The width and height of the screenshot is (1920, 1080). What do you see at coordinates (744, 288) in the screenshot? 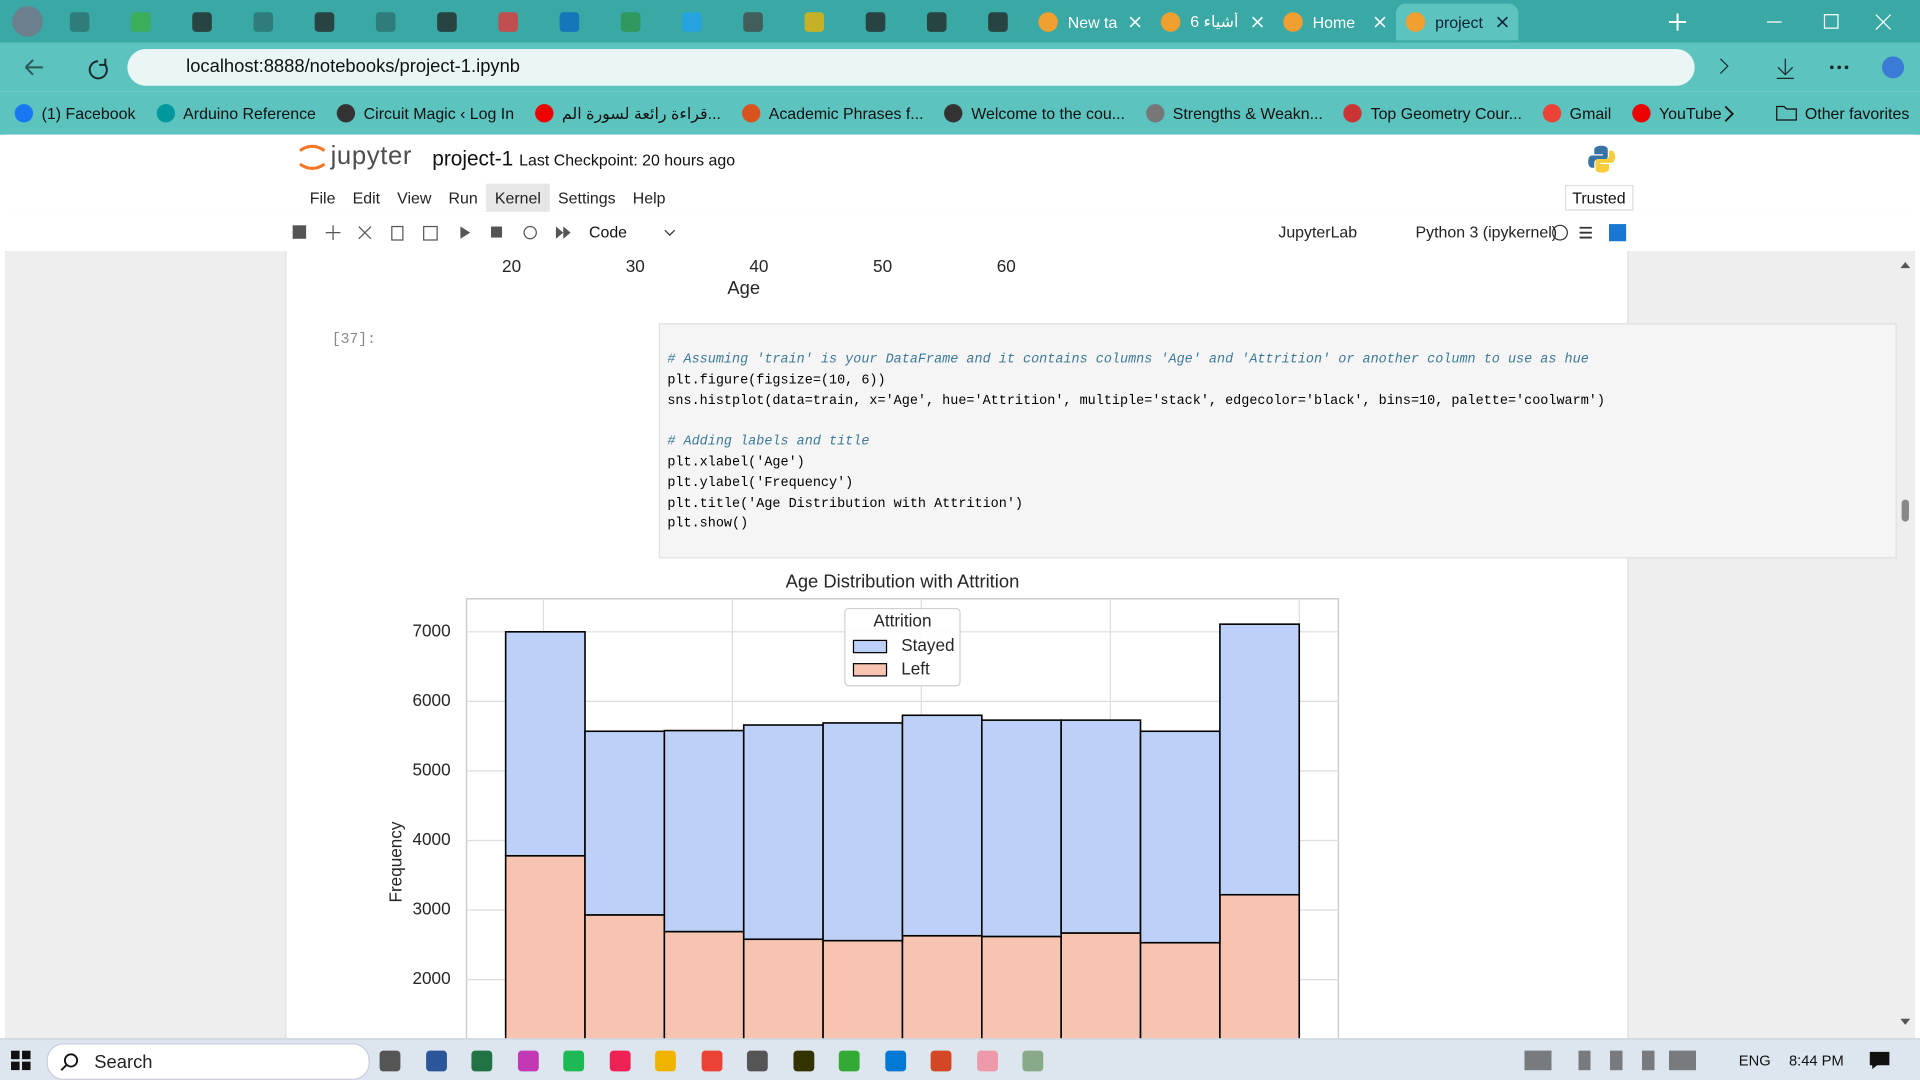
I see `previous-xlabel: Age` at bounding box center [744, 288].